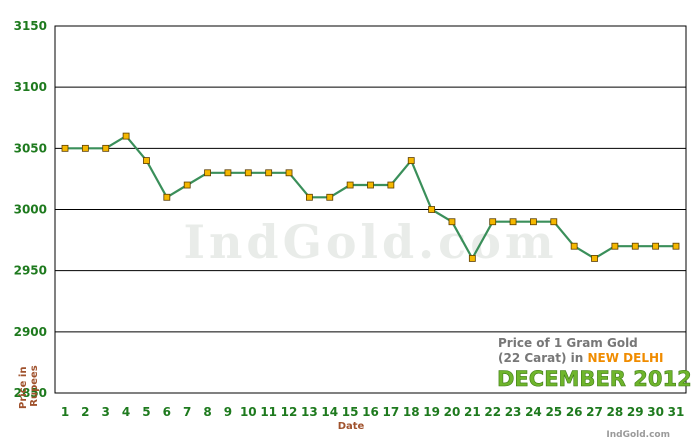 The height and width of the screenshot is (440, 700). What do you see at coordinates (187, 412) in the screenshot?
I see `x-tick-label: 7` at bounding box center [187, 412].